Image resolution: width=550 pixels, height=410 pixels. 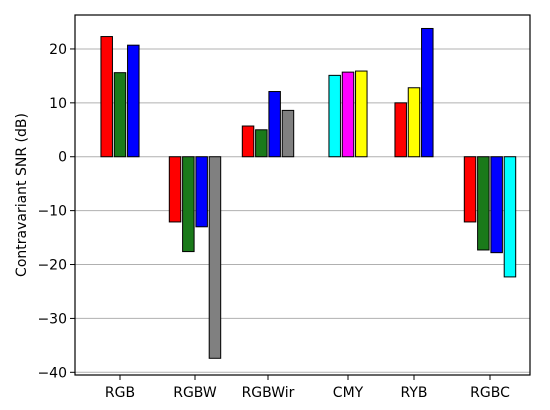 What do you see at coordinates (268, 393) in the screenshot?
I see `x-tick-label: RGBWir` at bounding box center [268, 393].